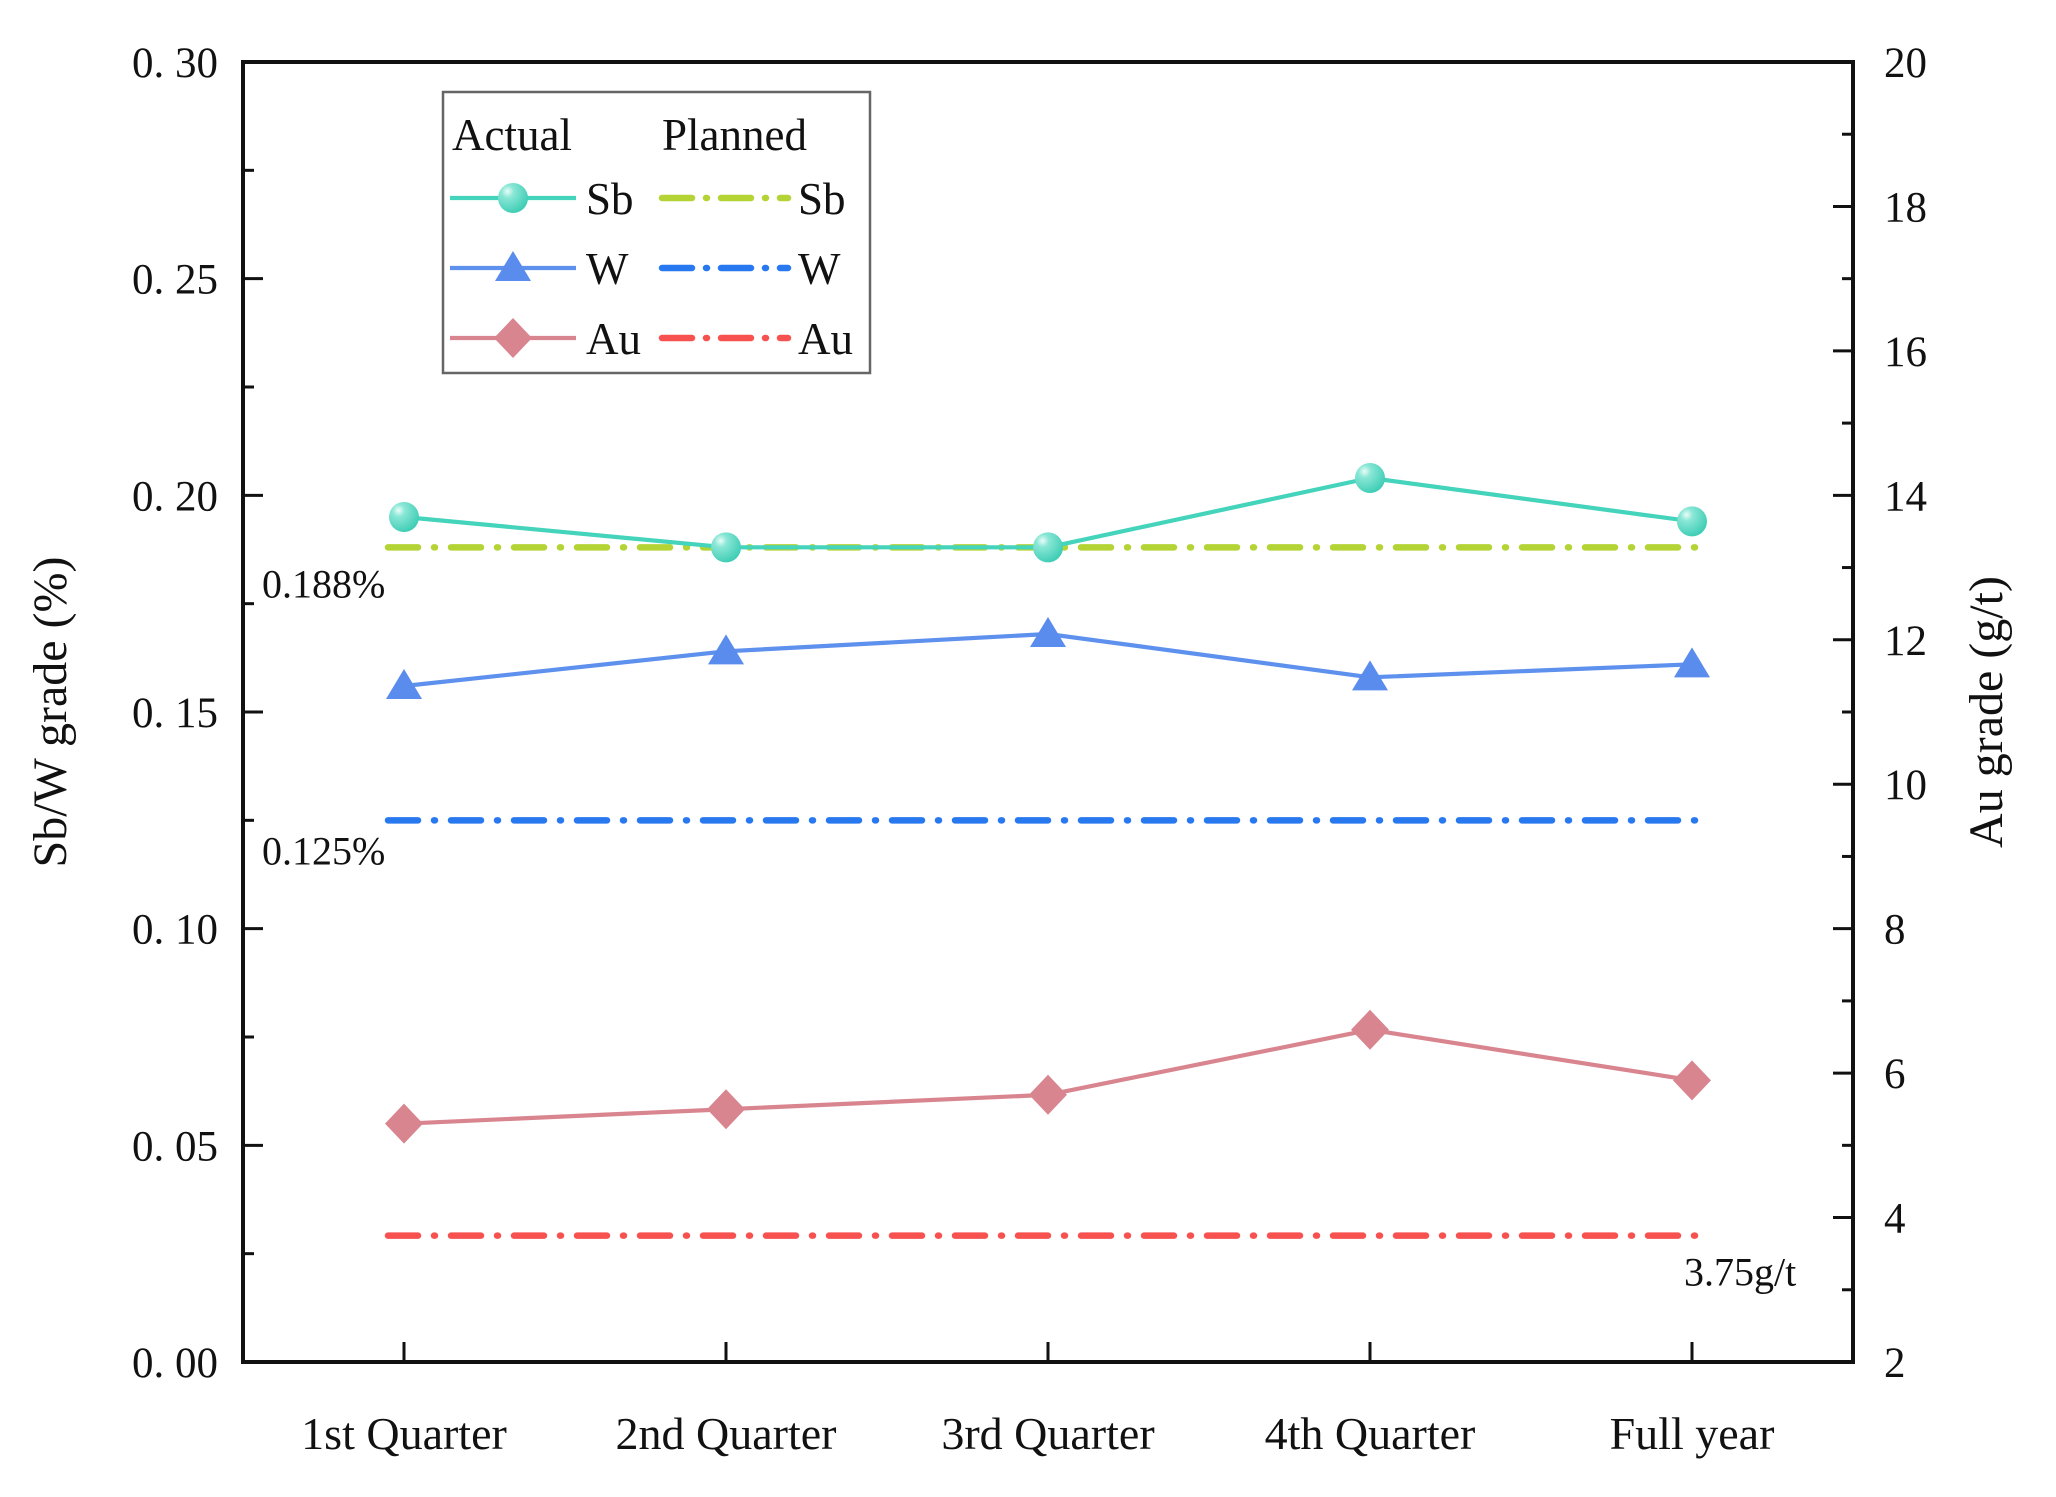  What do you see at coordinates (175, 63) in the screenshot?
I see `left-tick-label: 0. 30` at bounding box center [175, 63].